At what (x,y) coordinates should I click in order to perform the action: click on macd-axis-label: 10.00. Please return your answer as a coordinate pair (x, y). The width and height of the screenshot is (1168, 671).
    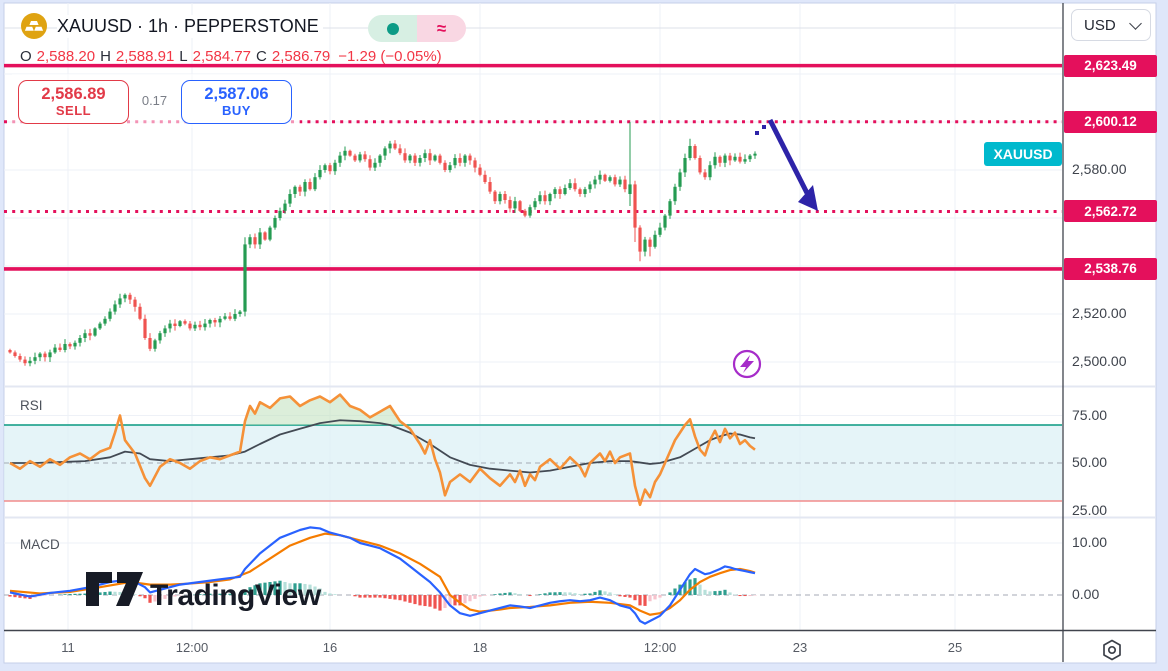
    Looking at the image, I should click on (1090, 542).